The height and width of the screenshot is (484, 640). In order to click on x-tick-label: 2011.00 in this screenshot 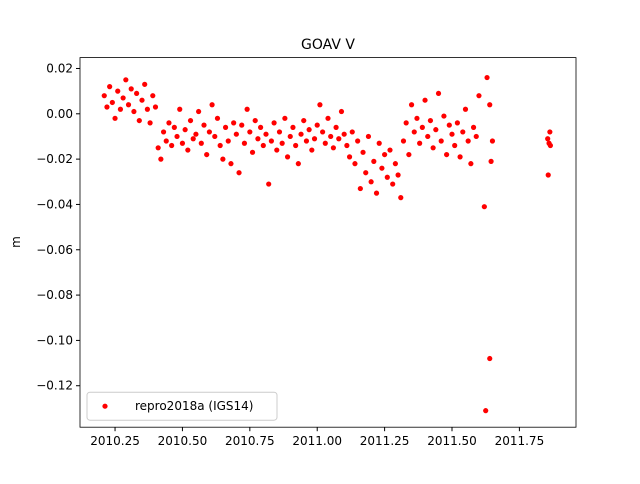, I will do `click(317, 441)`.